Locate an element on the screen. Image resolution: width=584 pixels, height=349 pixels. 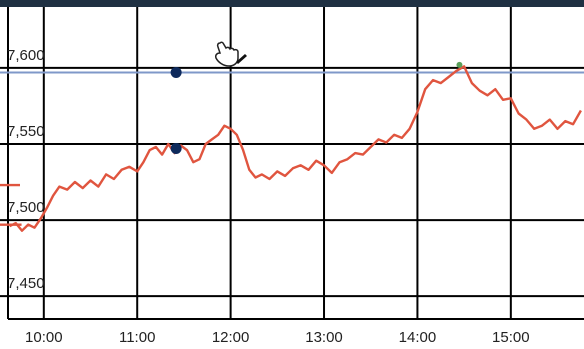
y-tick-label: 7,550 is located at coordinates (26, 131).